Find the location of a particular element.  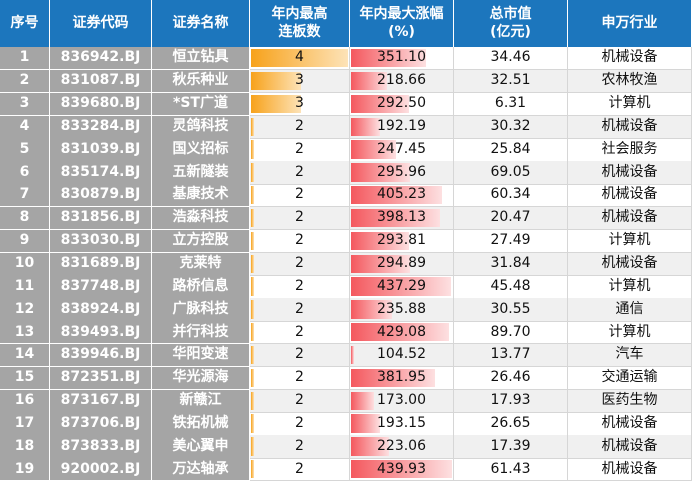

cell-text: 437.29 is located at coordinates (401, 285).